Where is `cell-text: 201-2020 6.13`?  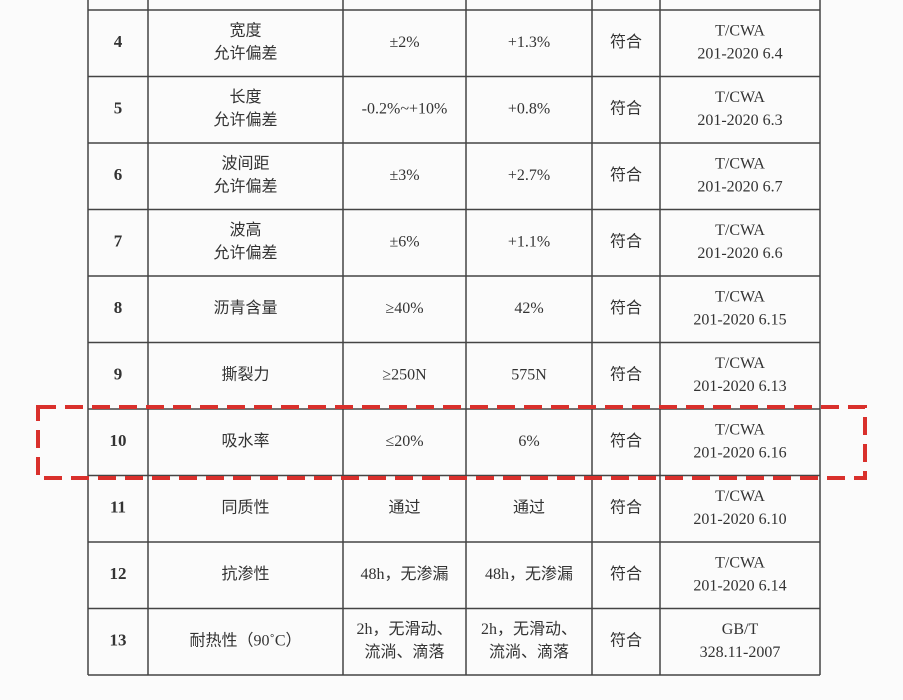
cell-text: 201-2020 6.13 is located at coordinates (739, 386).